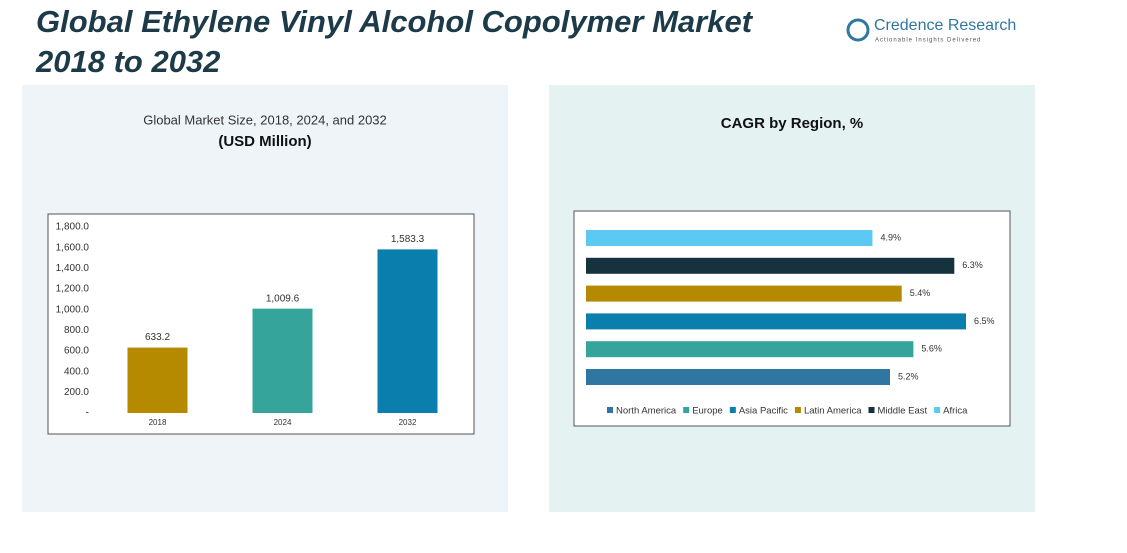 Image resolution: width=1127 pixels, height=553 pixels. Describe the element at coordinates (903, 411) in the screenshot. I see `legend-label: Middle East` at that location.